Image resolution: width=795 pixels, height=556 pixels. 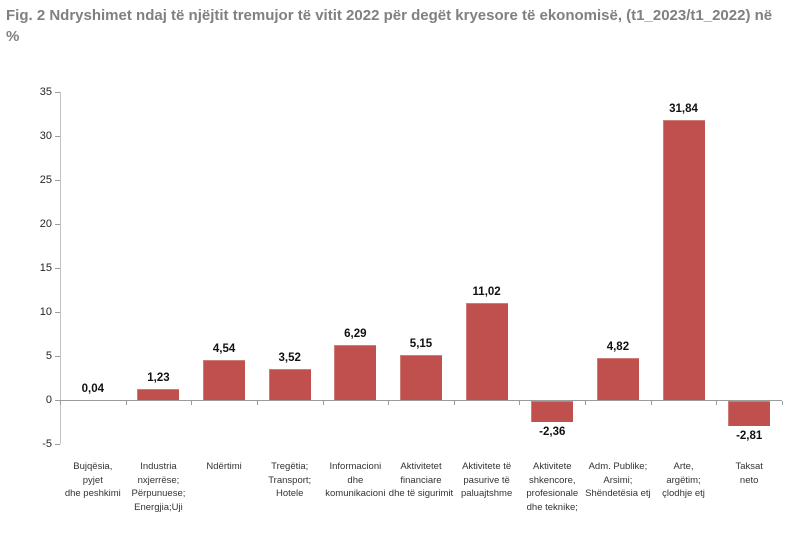 What do you see at coordinates (486, 292) in the screenshot?
I see `bar-value-label: 11,02` at bounding box center [486, 292].